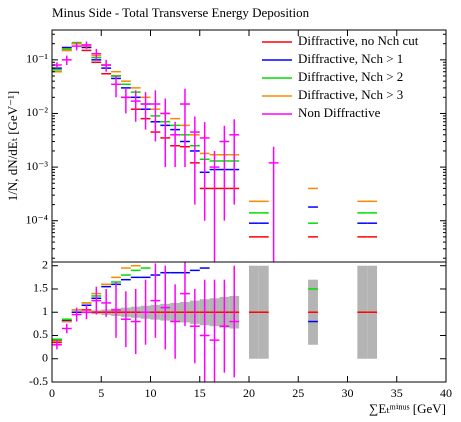 This screenshot has height=422, width=461. I want to click on y-tick-label: 10⁻², so click(37, 112).